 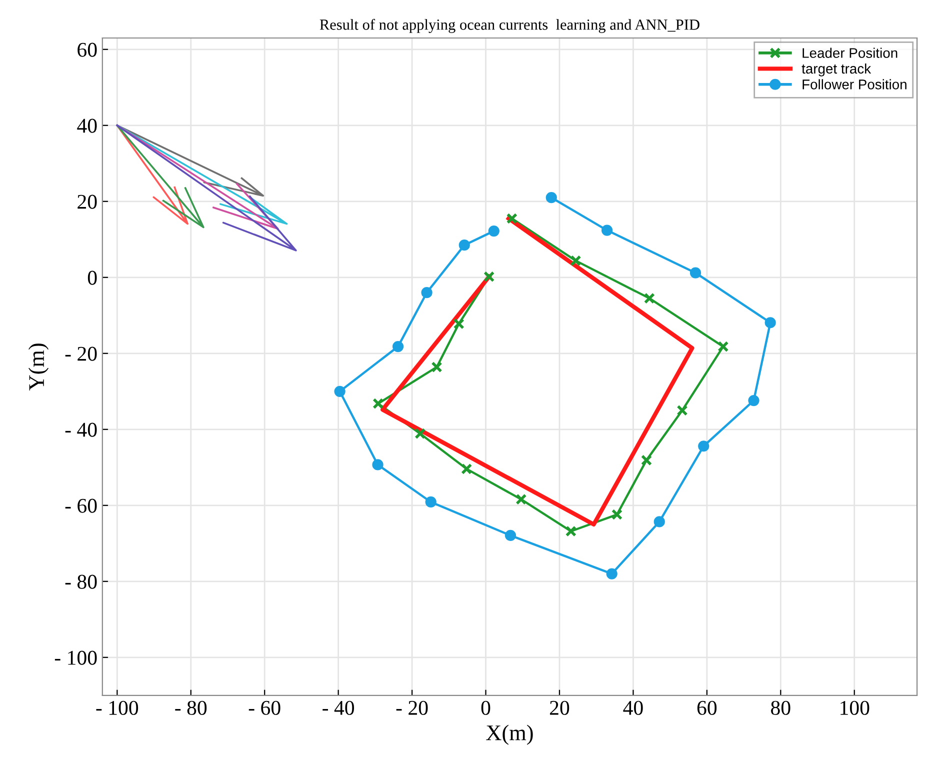 I want to click on y-axis-title: Y(m), so click(x=38, y=367).